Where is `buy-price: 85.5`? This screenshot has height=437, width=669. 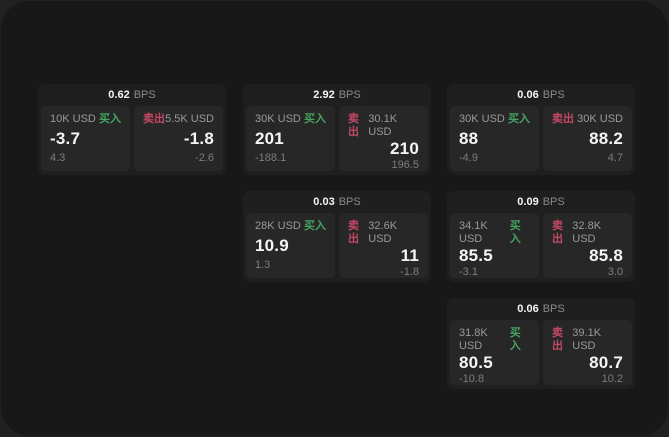 buy-price: 85.5 is located at coordinates (476, 255).